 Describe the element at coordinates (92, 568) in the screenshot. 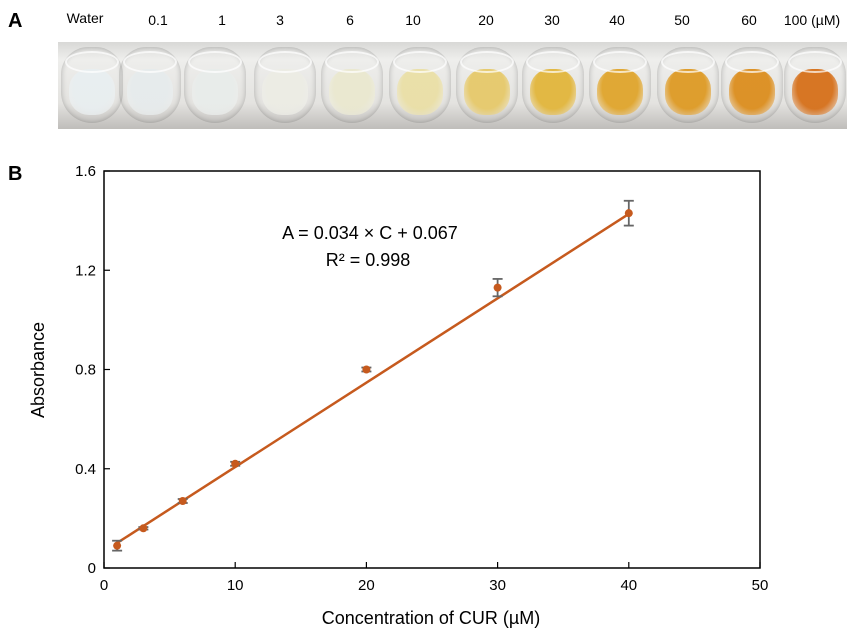

I see `y-tick-label: 0` at that location.